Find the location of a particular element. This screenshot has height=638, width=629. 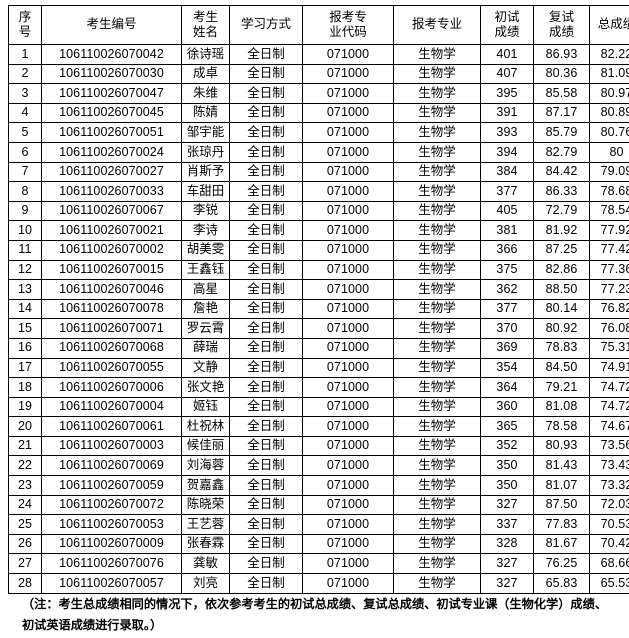

cell-first: 377 is located at coordinates (507, 309).